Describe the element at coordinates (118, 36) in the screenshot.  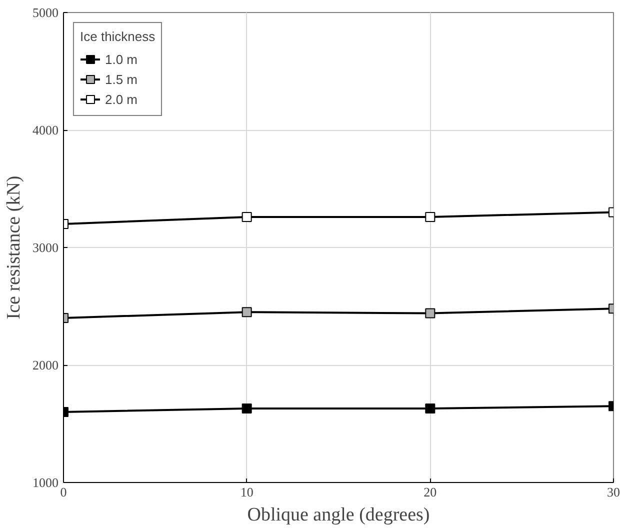
I see `legend-title: Ice thickness` at that location.